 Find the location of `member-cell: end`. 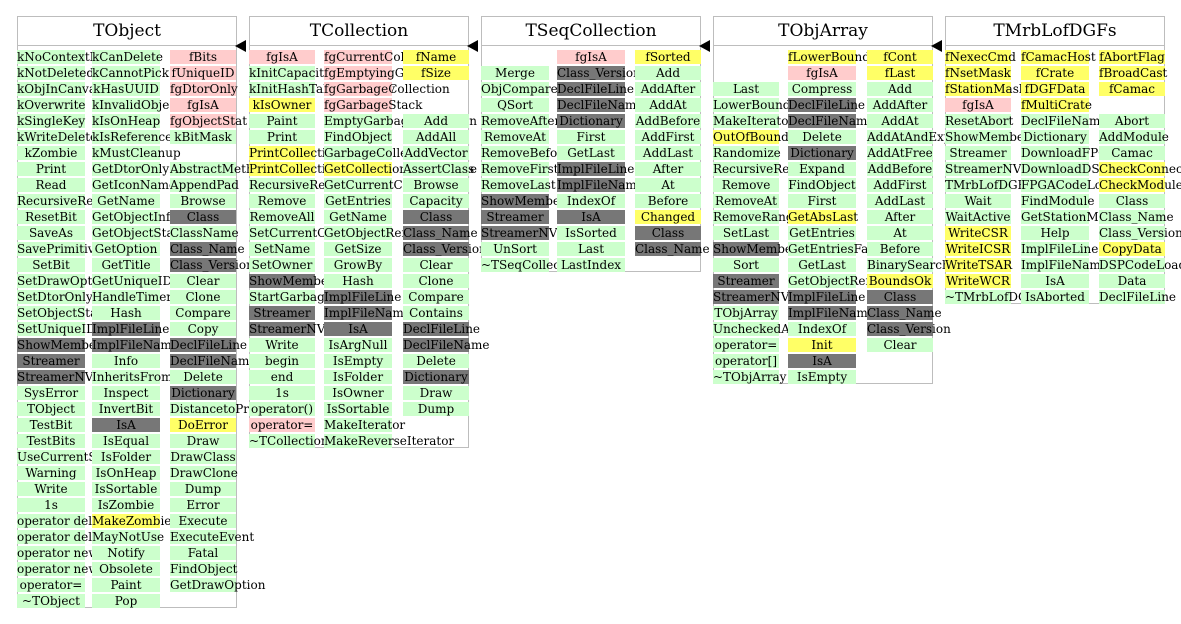

member-cell: end is located at coordinates (282, 377).